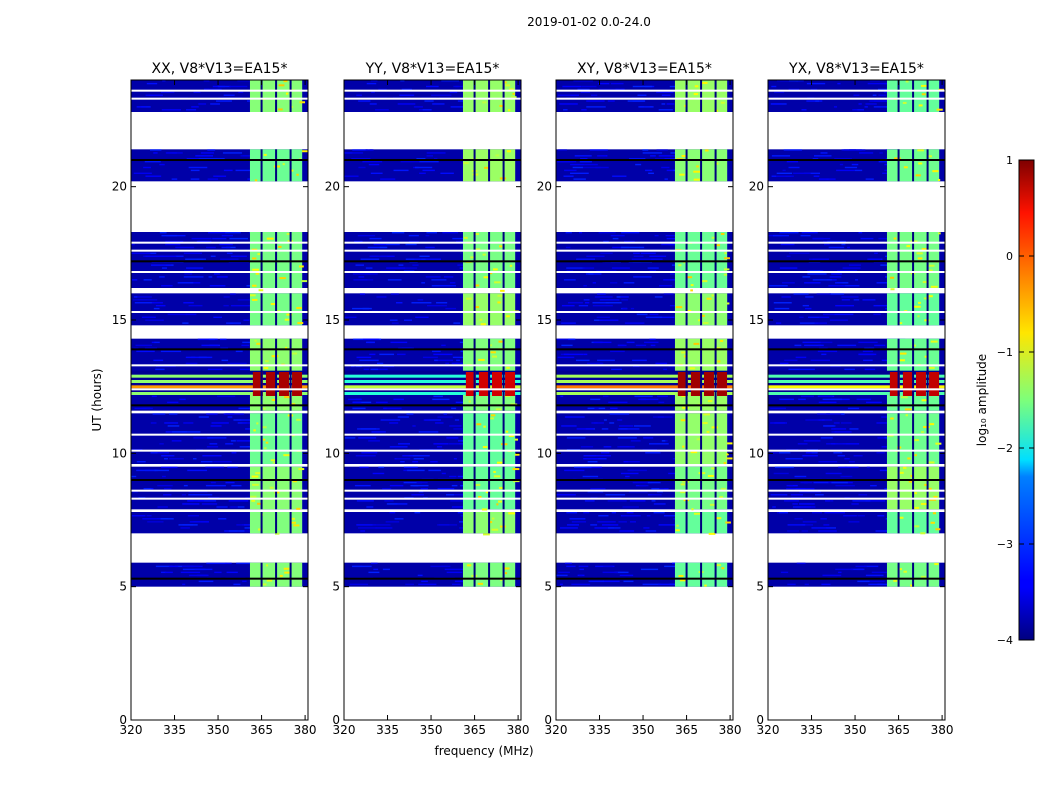 The image size is (1050, 804). I want to click on x-tick-label: 320, so click(556, 730).